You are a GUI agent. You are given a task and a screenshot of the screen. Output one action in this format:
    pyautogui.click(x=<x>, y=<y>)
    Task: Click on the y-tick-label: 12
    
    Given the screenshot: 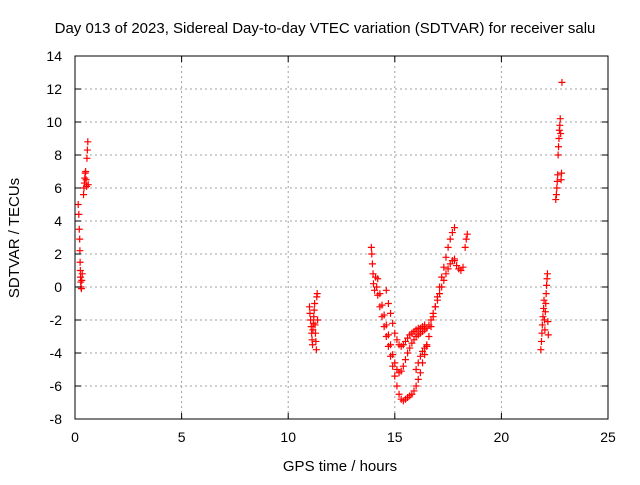 What is the action you would take?
    pyautogui.click(x=54, y=89)
    